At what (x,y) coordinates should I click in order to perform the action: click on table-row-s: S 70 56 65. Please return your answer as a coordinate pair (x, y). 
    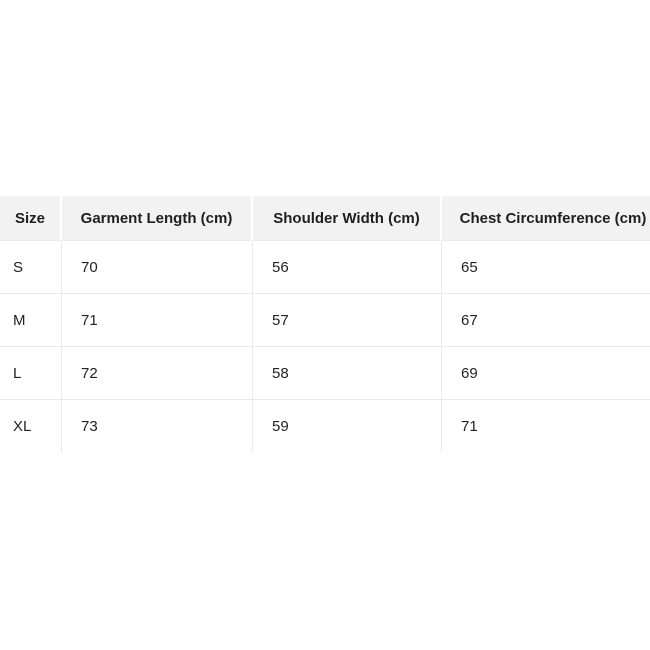
    Looking at the image, I should click on (325, 267).